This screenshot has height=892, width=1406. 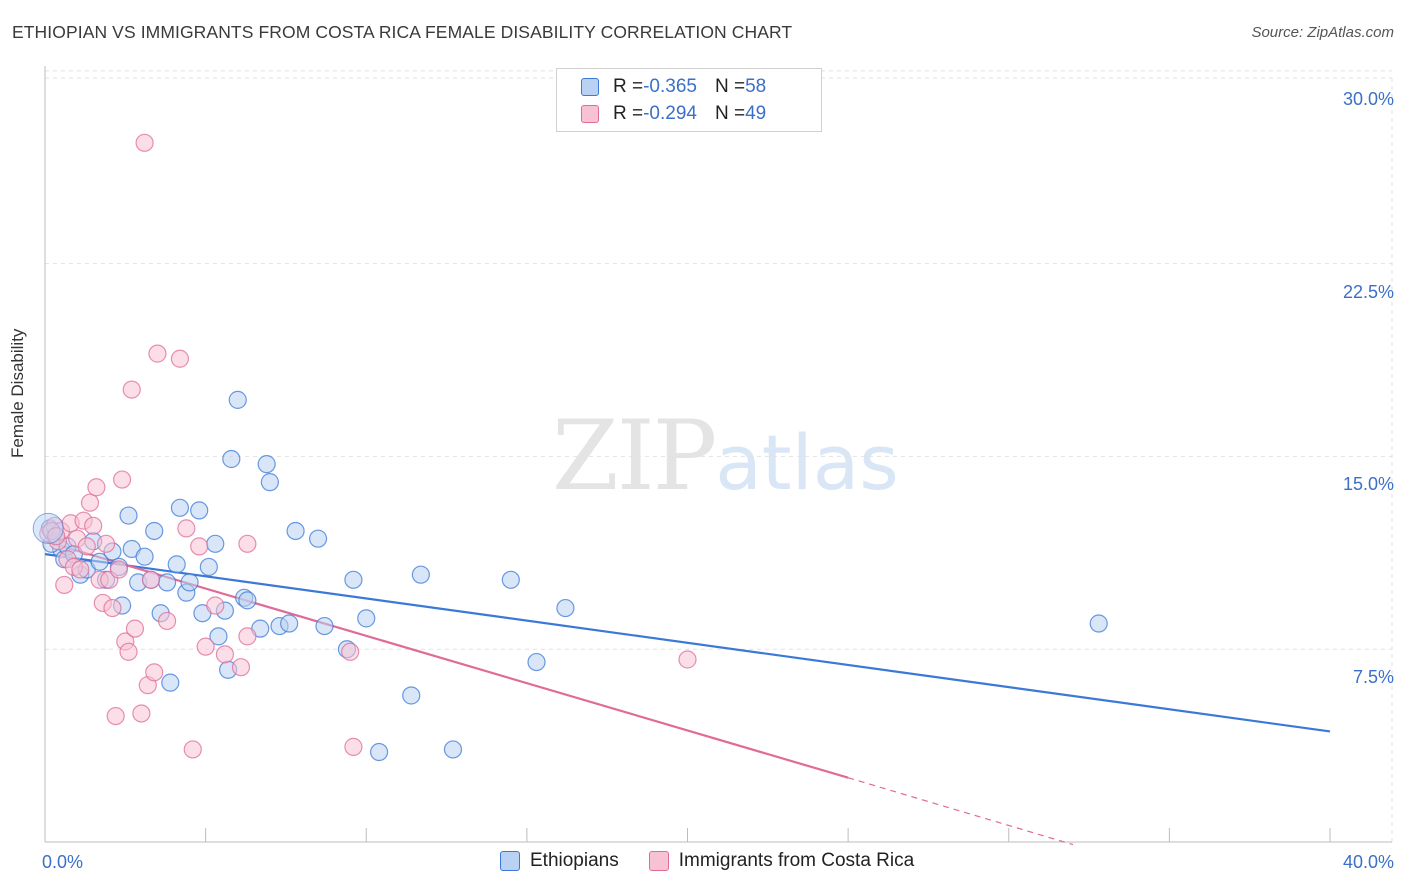 I want to click on legend-item-ethiopians: Ethiopians, so click(x=559, y=861).